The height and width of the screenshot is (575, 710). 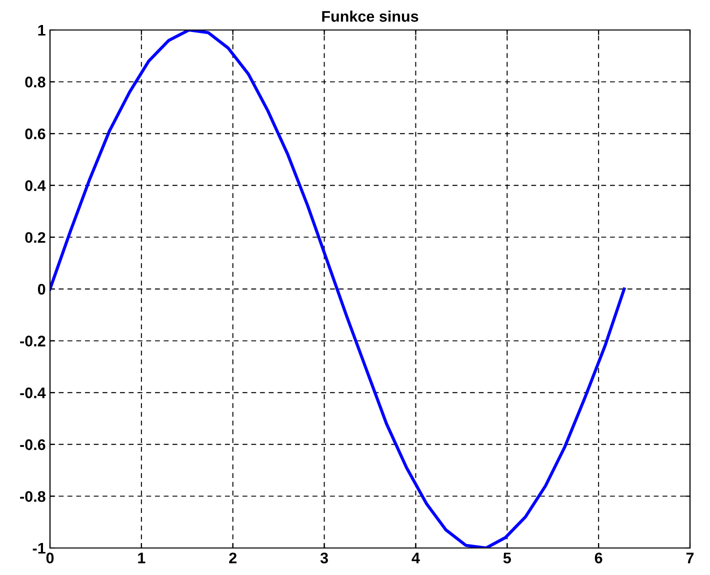 What do you see at coordinates (324, 558) in the screenshot?
I see `x-tick-label: 3` at bounding box center [324, 558].